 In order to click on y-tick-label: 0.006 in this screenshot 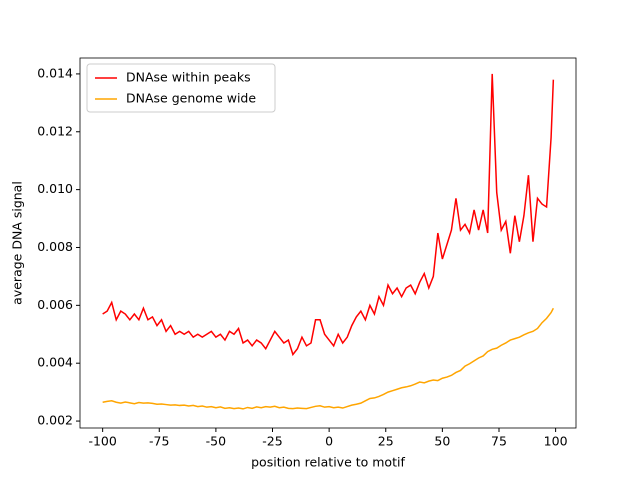, I will do `click(55, 304)`.